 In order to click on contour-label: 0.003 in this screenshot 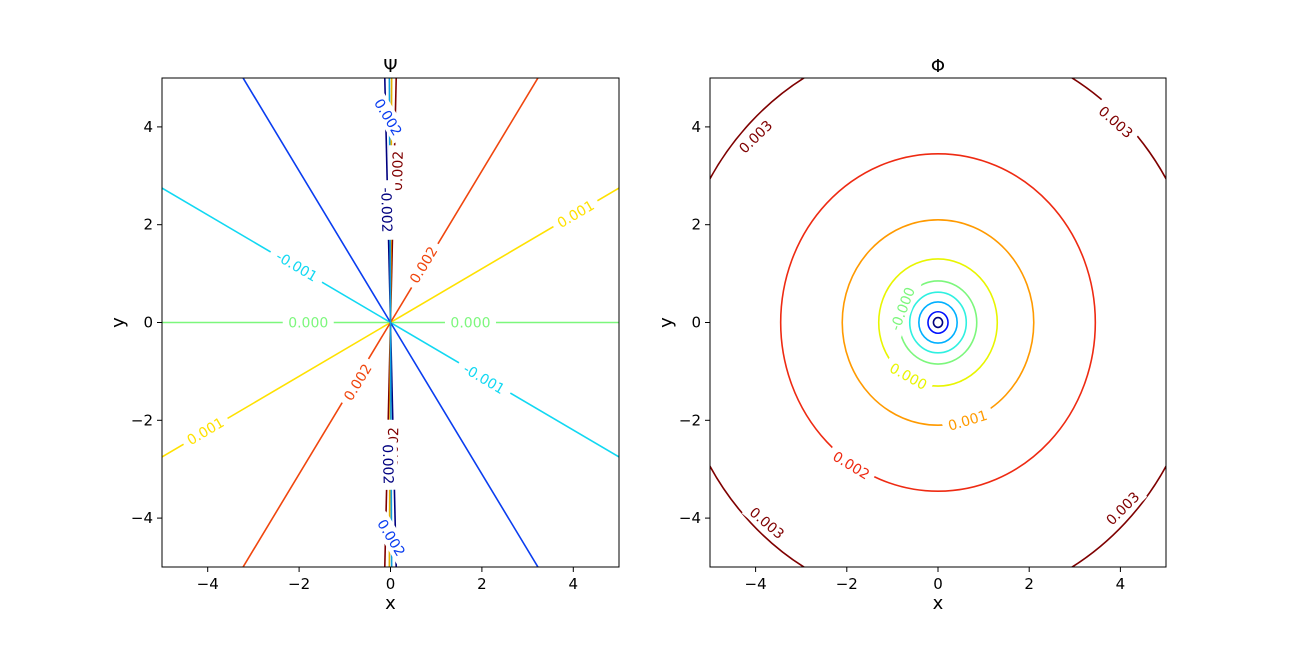, I will do `click(1115, 122)`.